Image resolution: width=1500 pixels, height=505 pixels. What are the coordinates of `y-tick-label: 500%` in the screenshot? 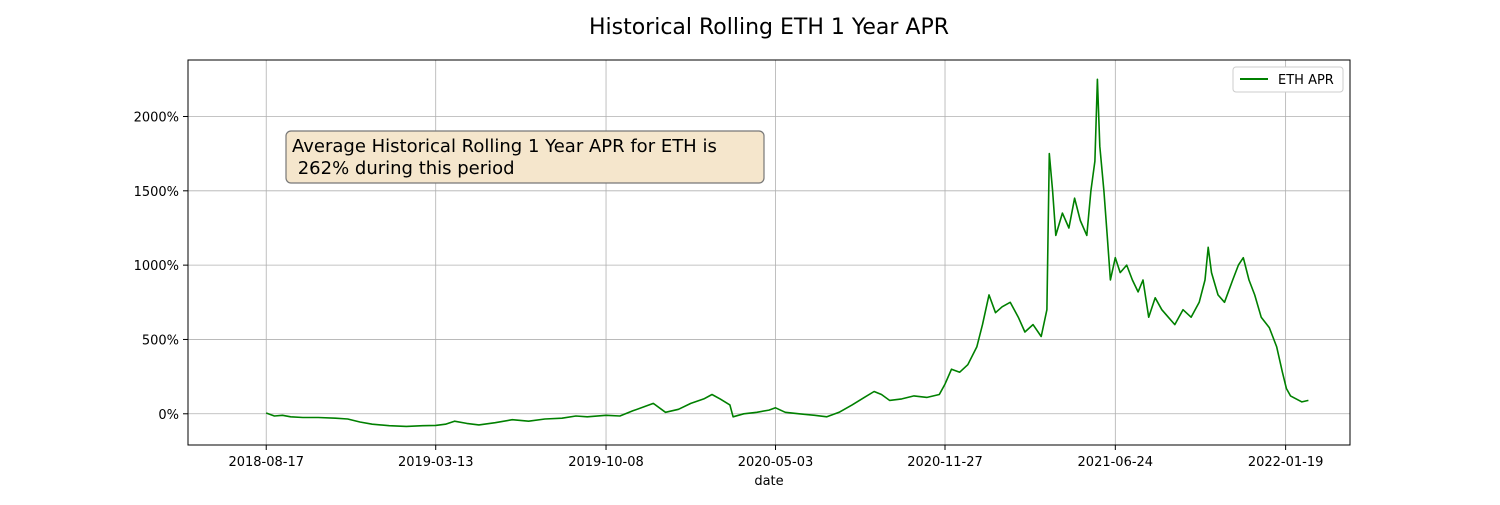 It's located at (160, 340).